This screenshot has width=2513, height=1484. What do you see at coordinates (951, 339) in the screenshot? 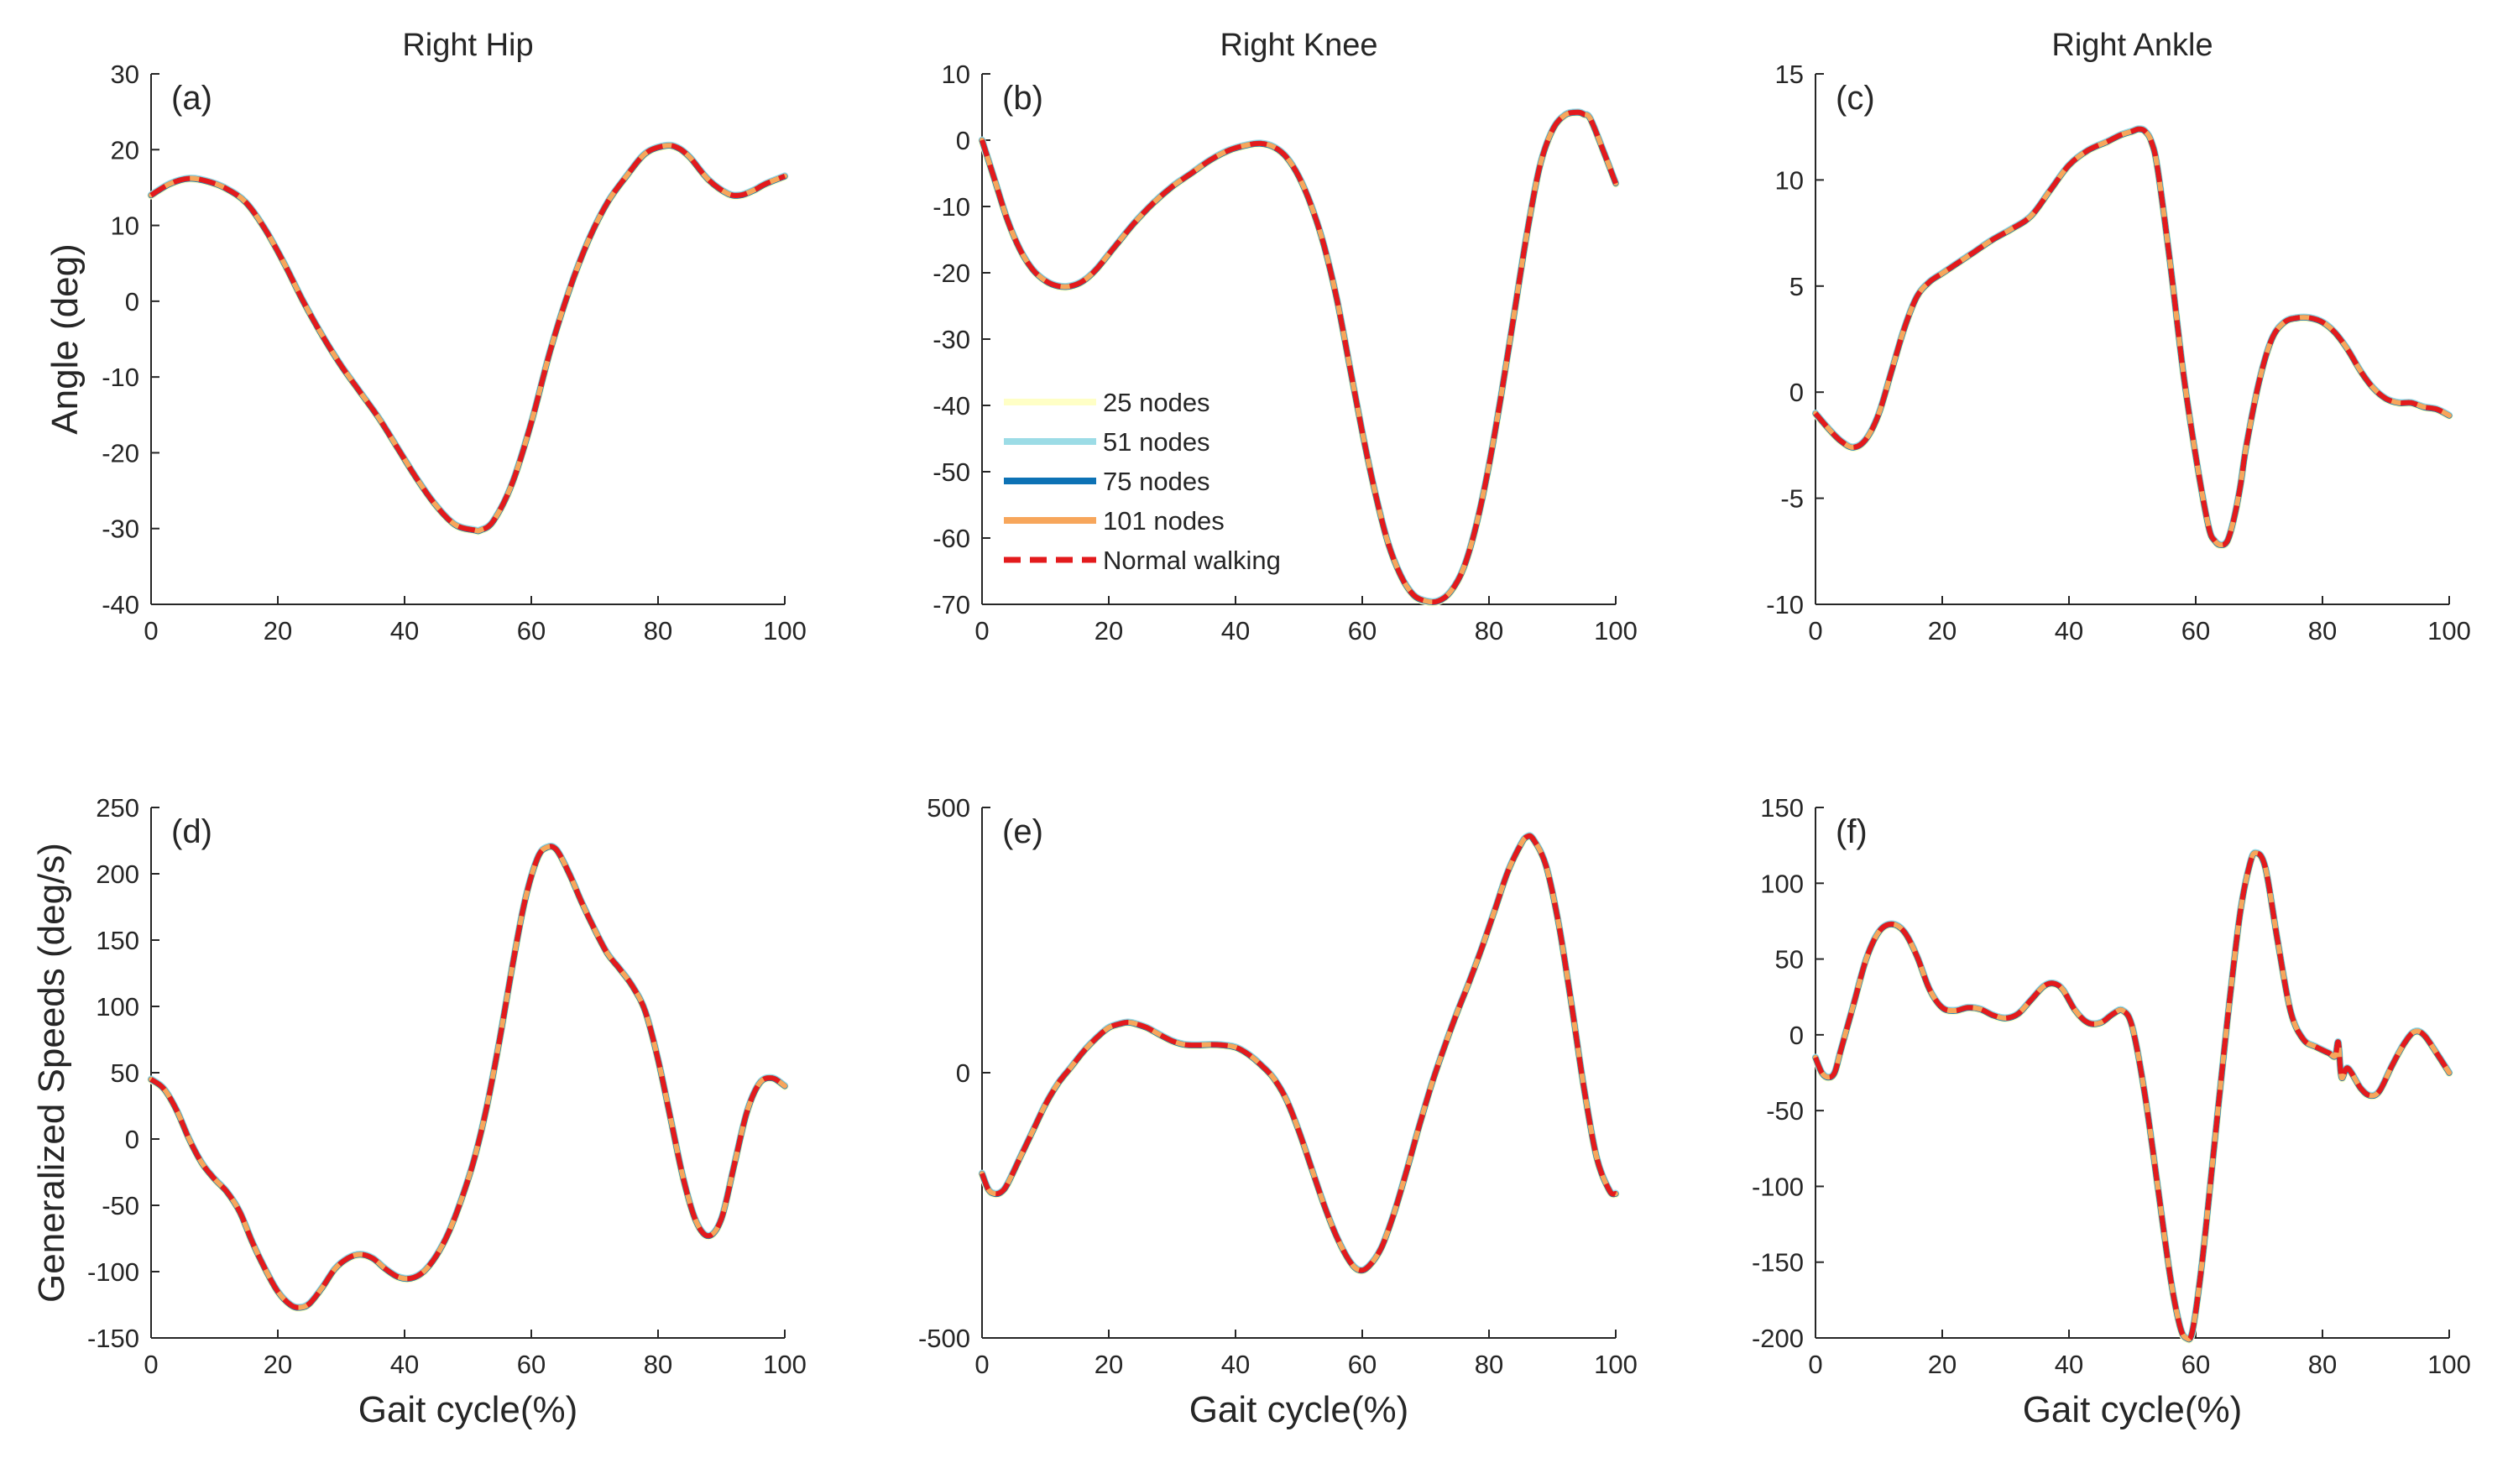
I see `y-tick-label: -30` at bounding box center [951, 339].